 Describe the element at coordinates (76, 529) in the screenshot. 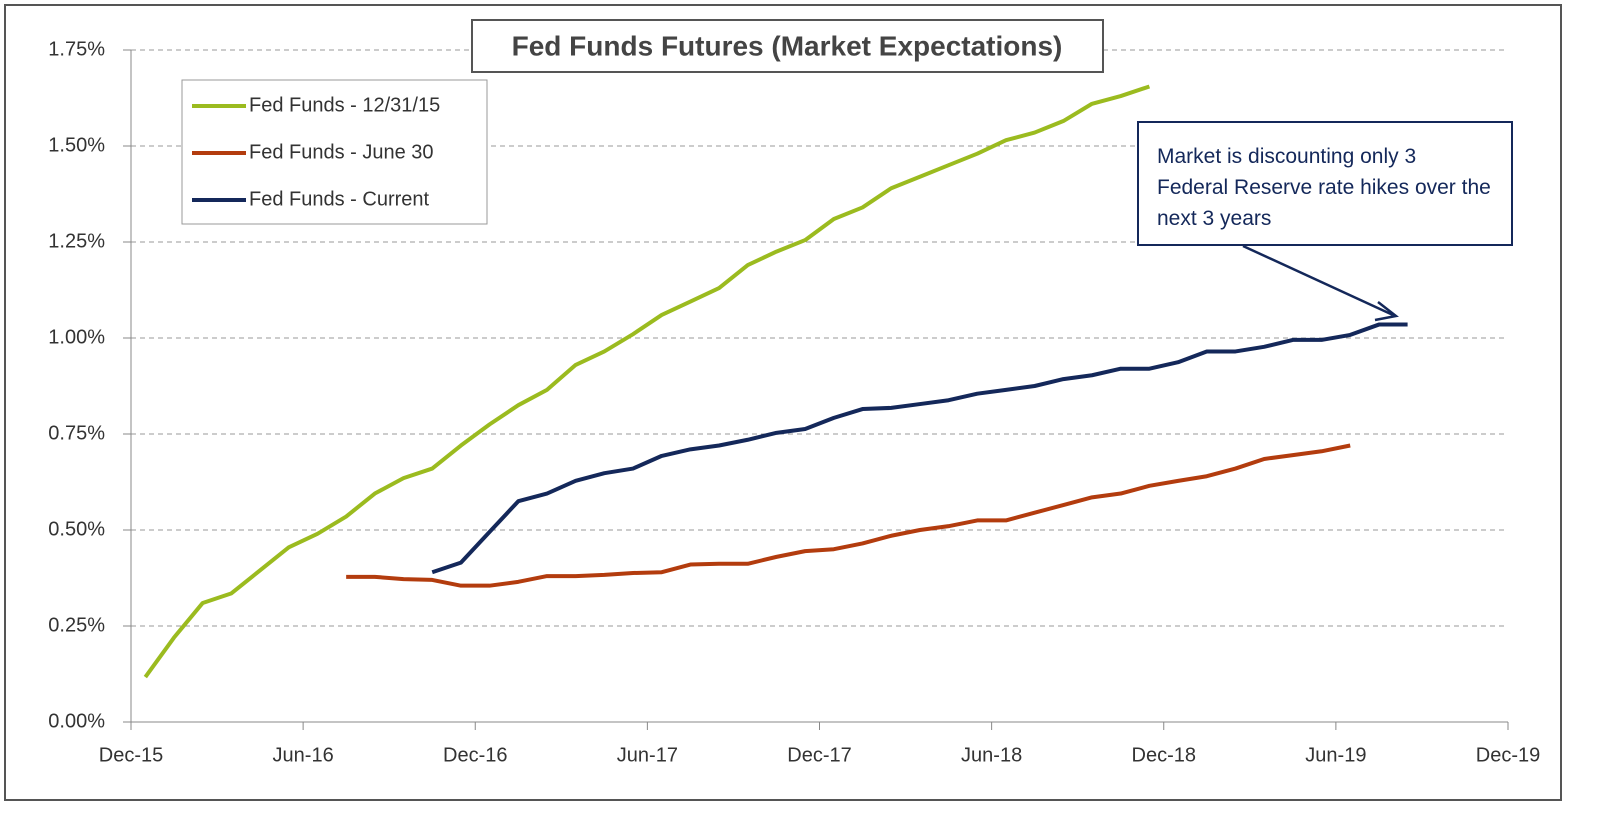

I see `y-tick-label: 0.50%` at that location.